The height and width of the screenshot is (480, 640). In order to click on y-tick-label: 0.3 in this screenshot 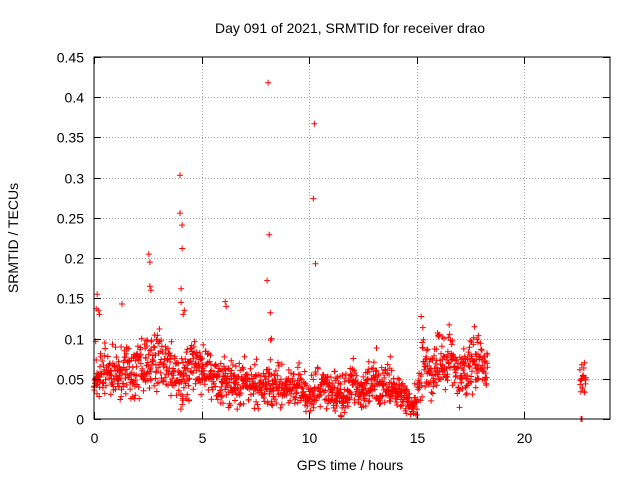, I will do `click(75, 179)`.